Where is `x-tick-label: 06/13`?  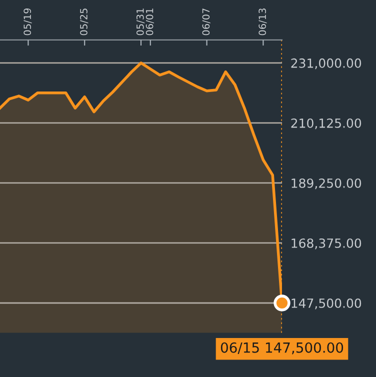 x-tick-label: 06/13 is located at coordinates (262, 22).